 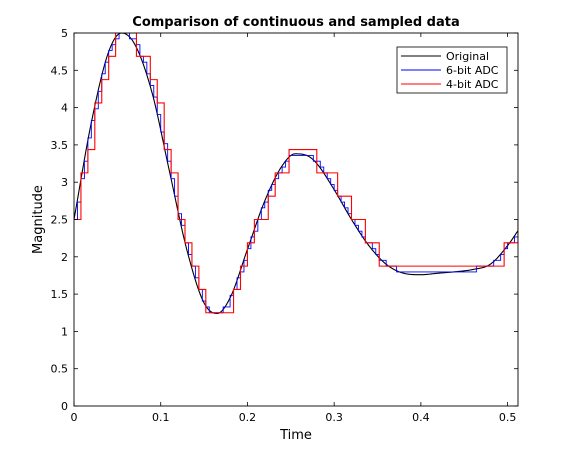 What do you see at coordinates (421, 417) in the screenshot?
I see `x-tick-label: 0.4` at bounding box center [421, 417].